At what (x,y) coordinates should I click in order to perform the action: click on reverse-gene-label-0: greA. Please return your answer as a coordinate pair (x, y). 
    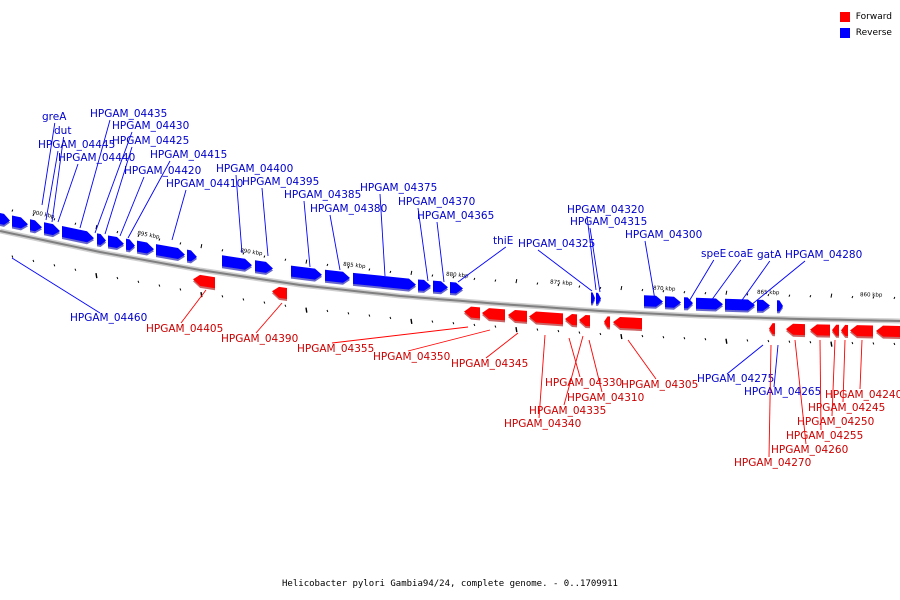
    Looking at the image, I should click on (54, 117).